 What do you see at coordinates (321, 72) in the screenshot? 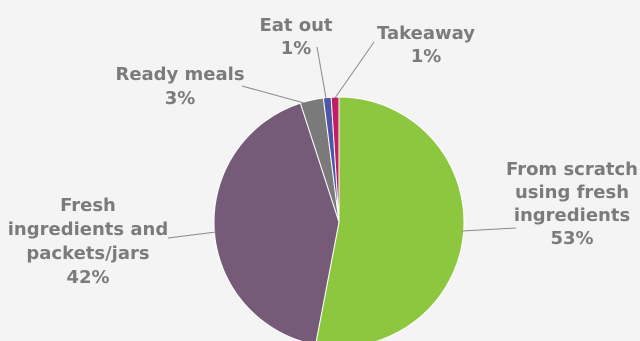
I see `leader-line-eat-out` at bounding box center [321, 72].